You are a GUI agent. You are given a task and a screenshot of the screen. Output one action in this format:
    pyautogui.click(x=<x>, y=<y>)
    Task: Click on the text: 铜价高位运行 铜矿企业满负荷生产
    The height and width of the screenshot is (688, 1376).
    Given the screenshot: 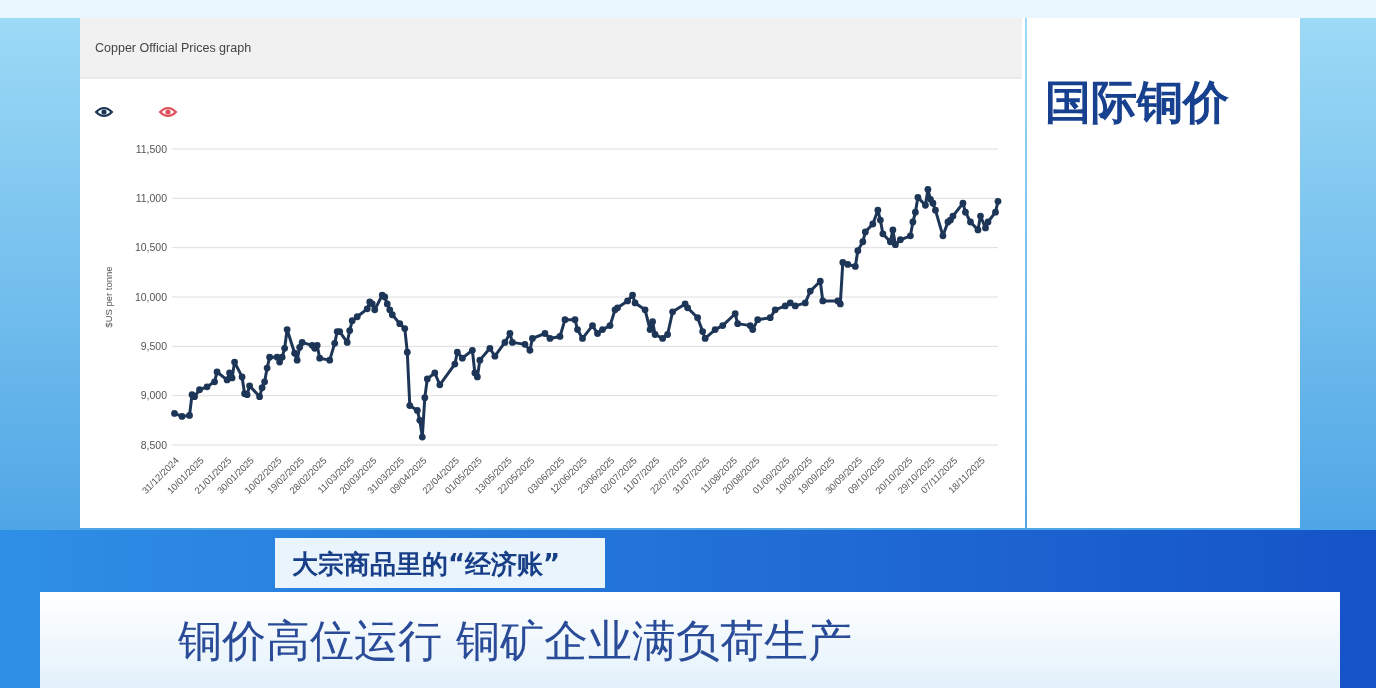 What is the action you would take?
    pyautogui.click(x=514, y=640)
    